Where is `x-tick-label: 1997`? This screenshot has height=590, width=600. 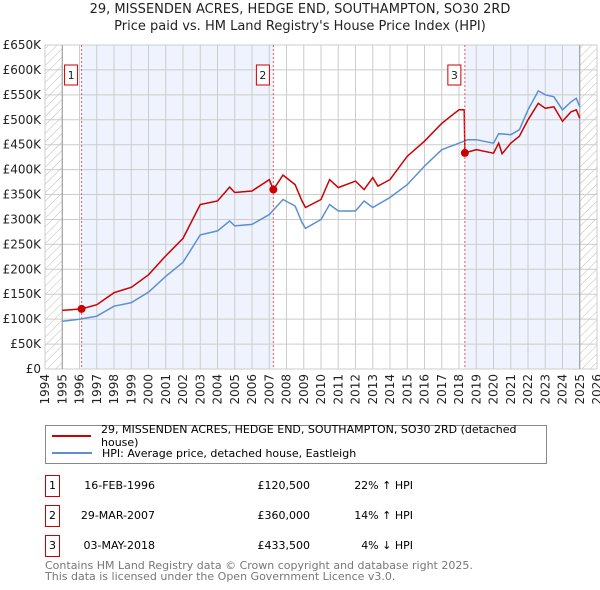
x-tick-label: 1997 is located at coordinates (97, 389).